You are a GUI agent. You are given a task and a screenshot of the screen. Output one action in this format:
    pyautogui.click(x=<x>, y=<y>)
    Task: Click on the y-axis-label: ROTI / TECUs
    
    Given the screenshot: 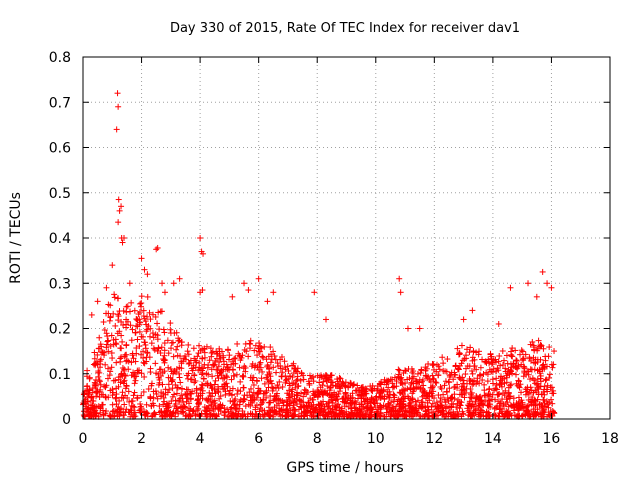 What is the action you would take?
    pyautogui.click(x=16, y=238)
    